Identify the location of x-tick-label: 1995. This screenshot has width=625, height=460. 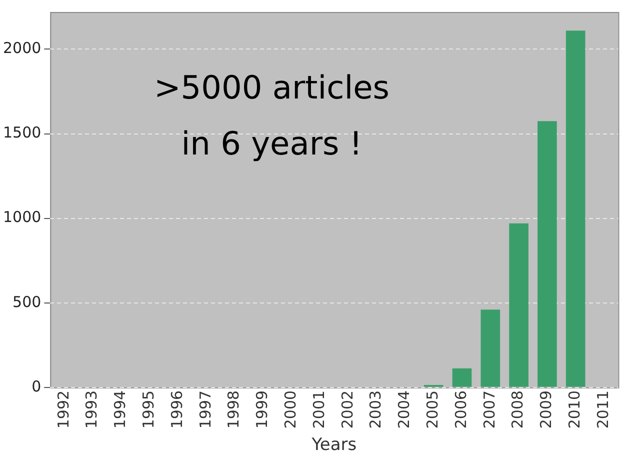
(148, 409).